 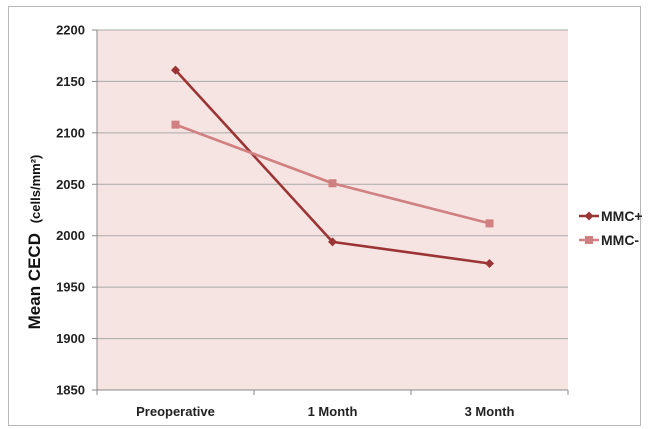 What do you see at coordinates (70, 338) in the screenshot?
I see `y-tick-label: 1900` at bounding box center [70, 338].